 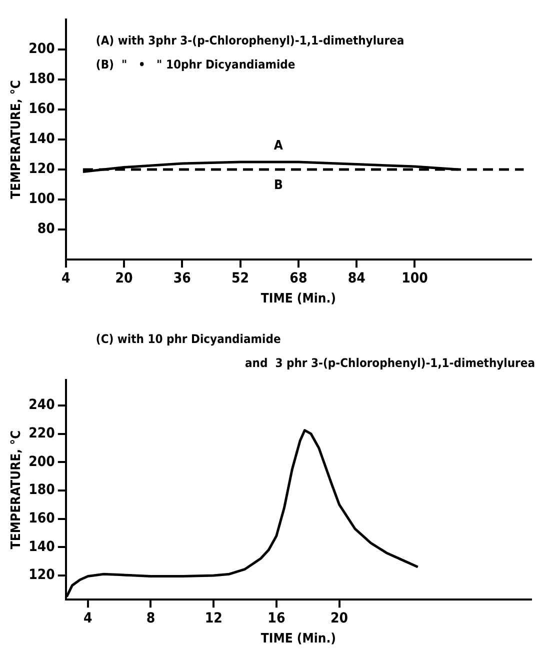 What do you see at coordinates (42, 433) in the screenshot?
I see `y-tick-label: 220` at bounding box center [42, 433].